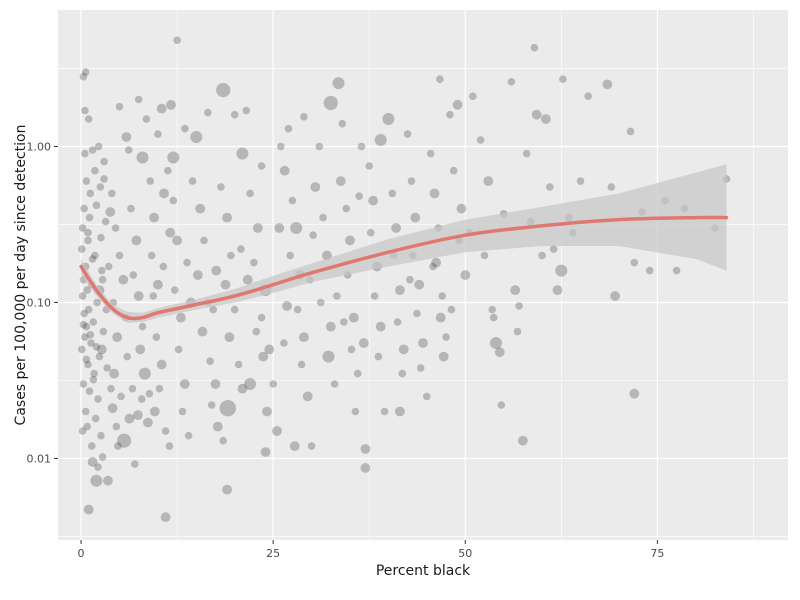 Image resolution: width=800 pixels, height=600 pixels. What do you see at coordinates (404, 268) in the screenshot?
I see `smooth-trend-line` at bounding box center [404, 268].